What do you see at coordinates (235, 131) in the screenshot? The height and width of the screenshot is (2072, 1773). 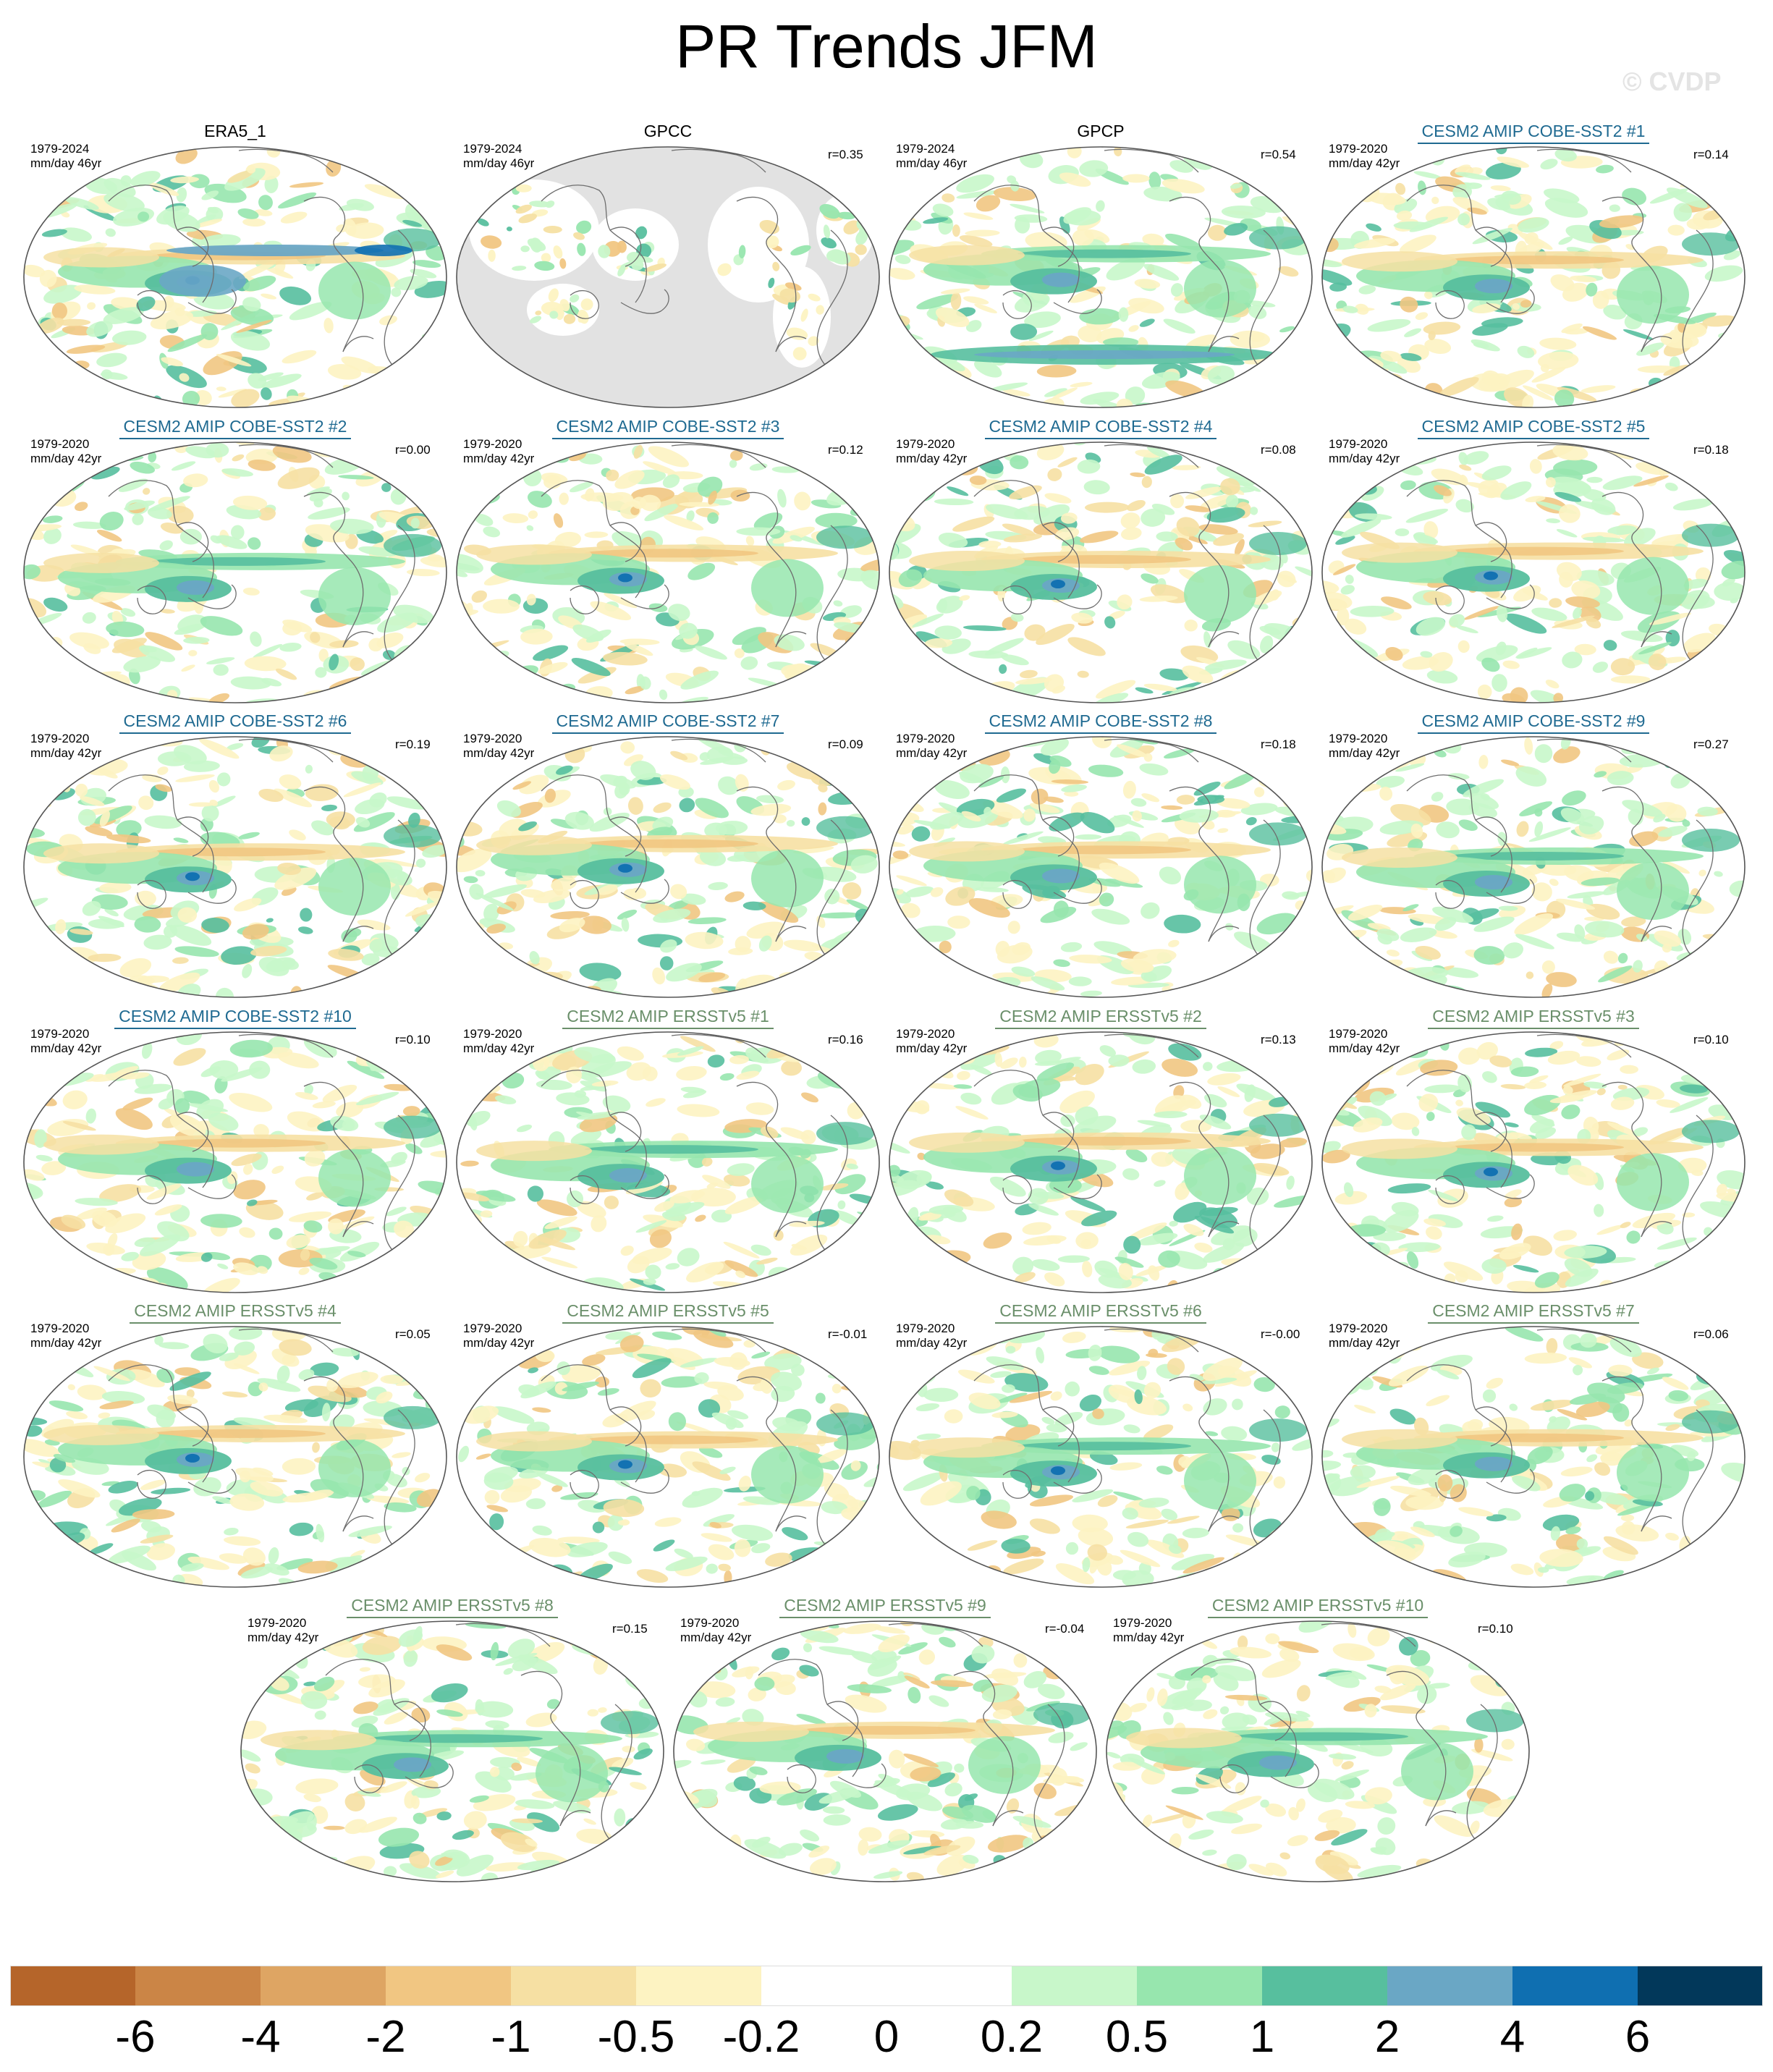 I see `panel-title: ERA5_1` at bounding box center [235, 131].